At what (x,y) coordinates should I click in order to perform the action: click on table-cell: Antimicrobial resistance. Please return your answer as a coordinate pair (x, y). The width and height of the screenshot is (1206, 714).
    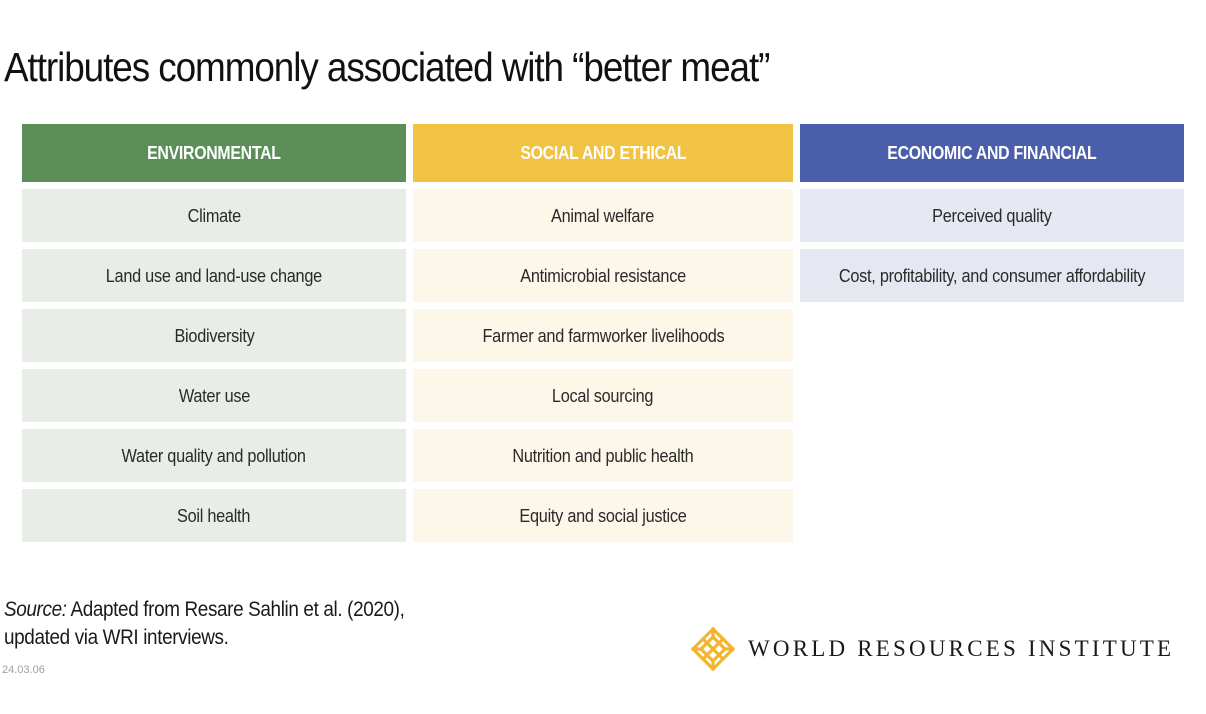
    Looking at the image, I should click on (603, 275).